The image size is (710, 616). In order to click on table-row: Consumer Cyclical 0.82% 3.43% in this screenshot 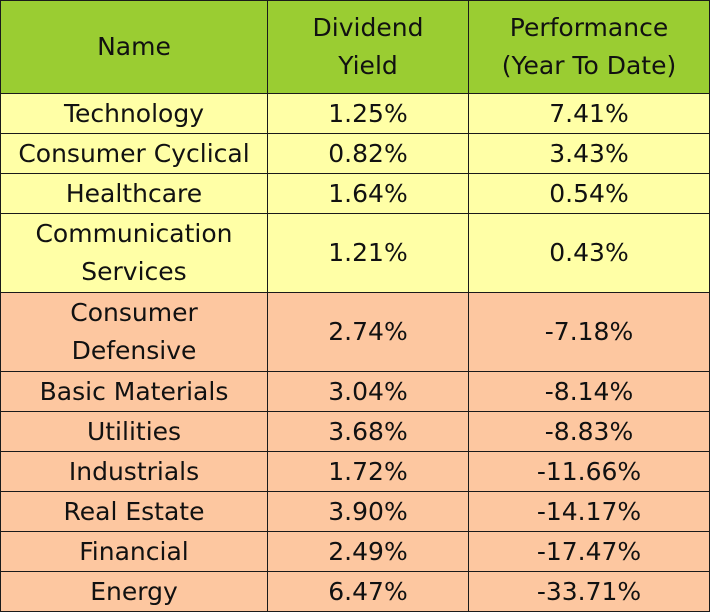, I will do `click(355, 153)`.